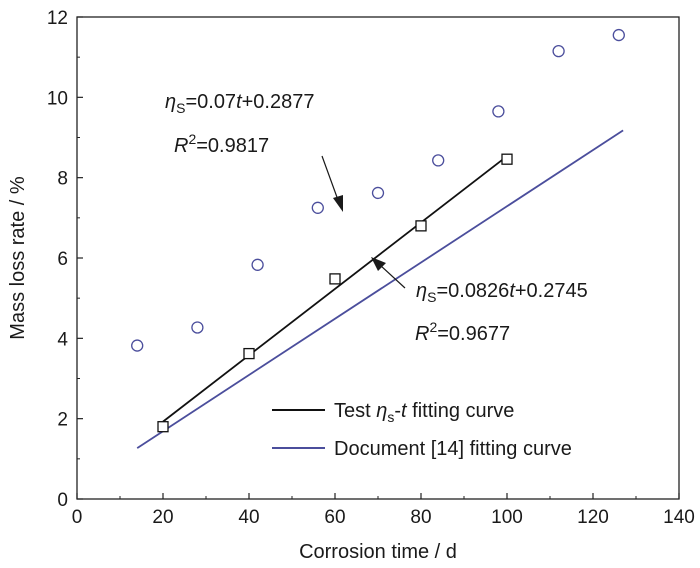  I want to click on y-tick-label: 6, so click(62, 259).